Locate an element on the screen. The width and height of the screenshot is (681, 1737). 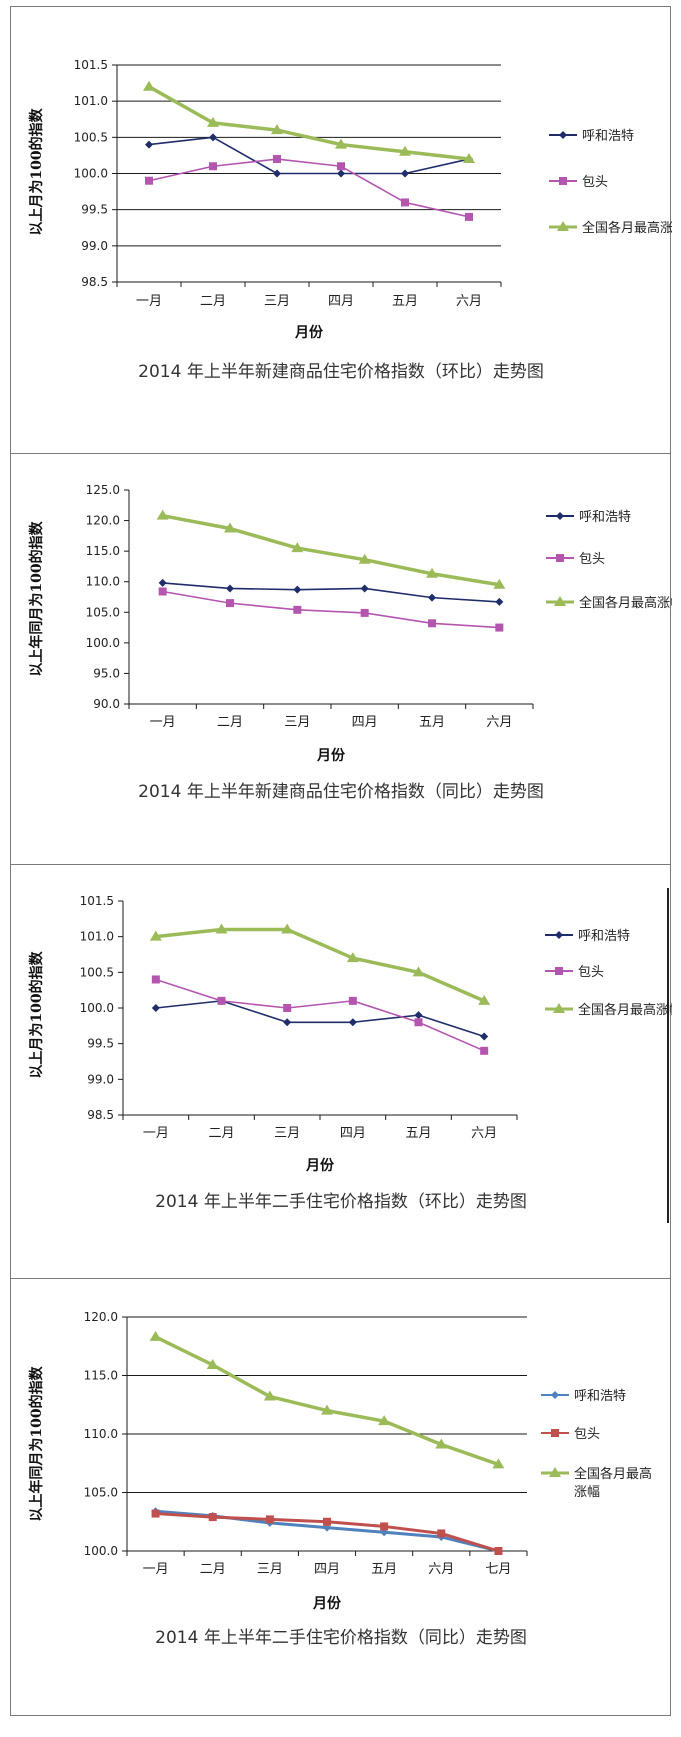
y-tick-label: 99.5 is located at coordinates (94, 210).